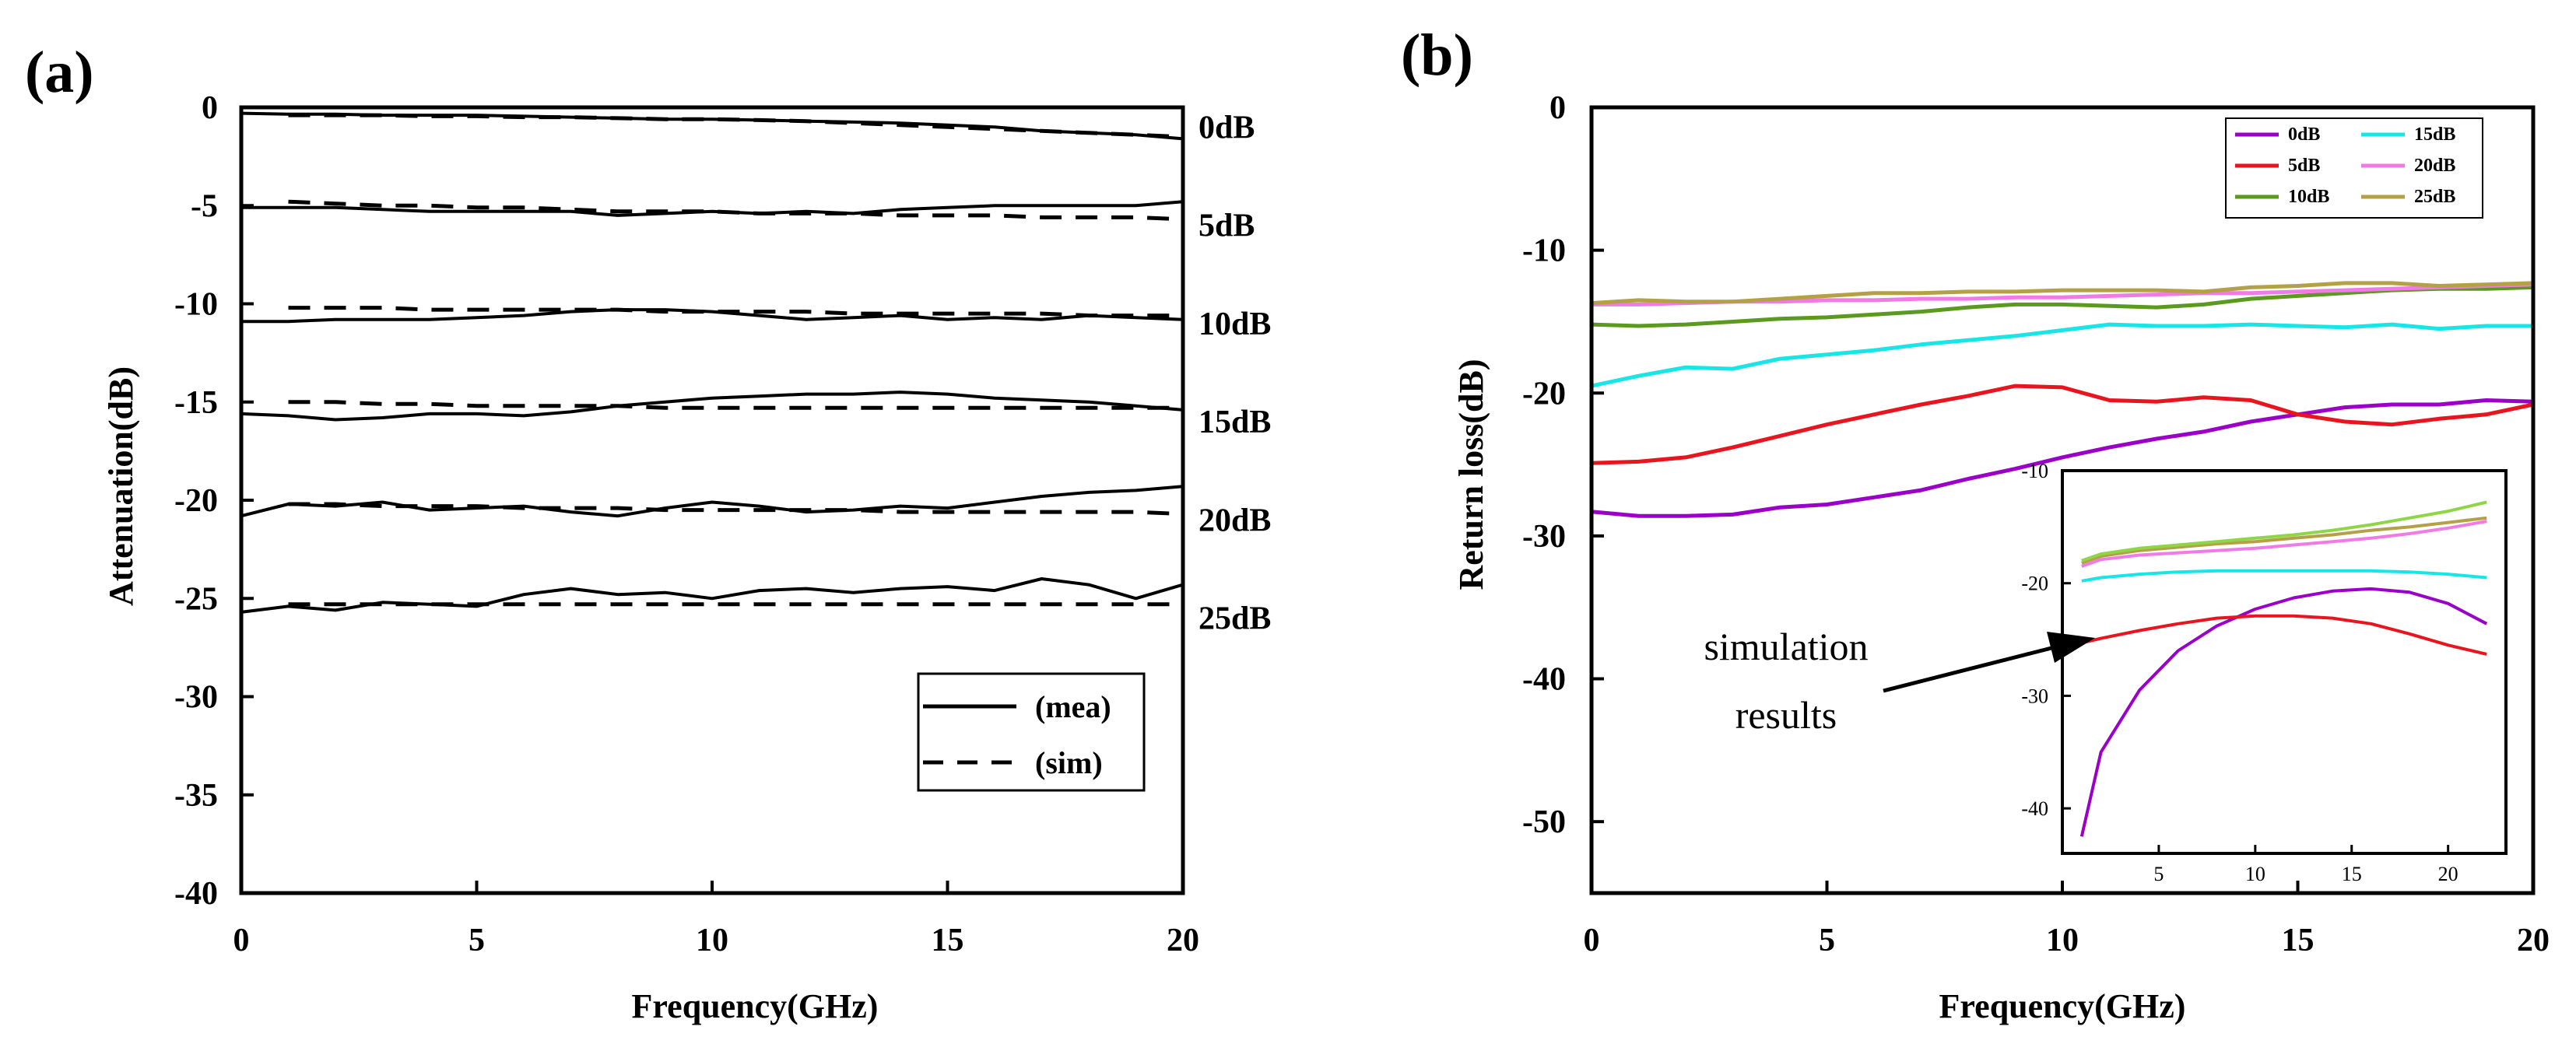 Image resolution: width=2576 pixels, height=1058 pixels. What do you see at coordinates (1544, 822) in the screenshot?
I see `panel-b-y-tick-label: -50` at bounding box center [1544, 822].